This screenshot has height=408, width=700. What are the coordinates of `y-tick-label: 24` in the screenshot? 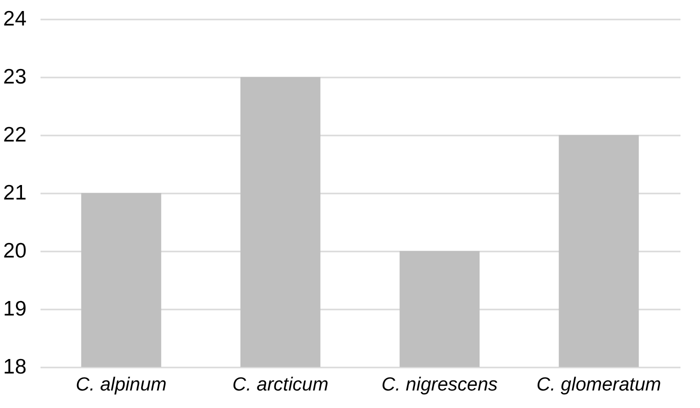 It's located at (15, 19).